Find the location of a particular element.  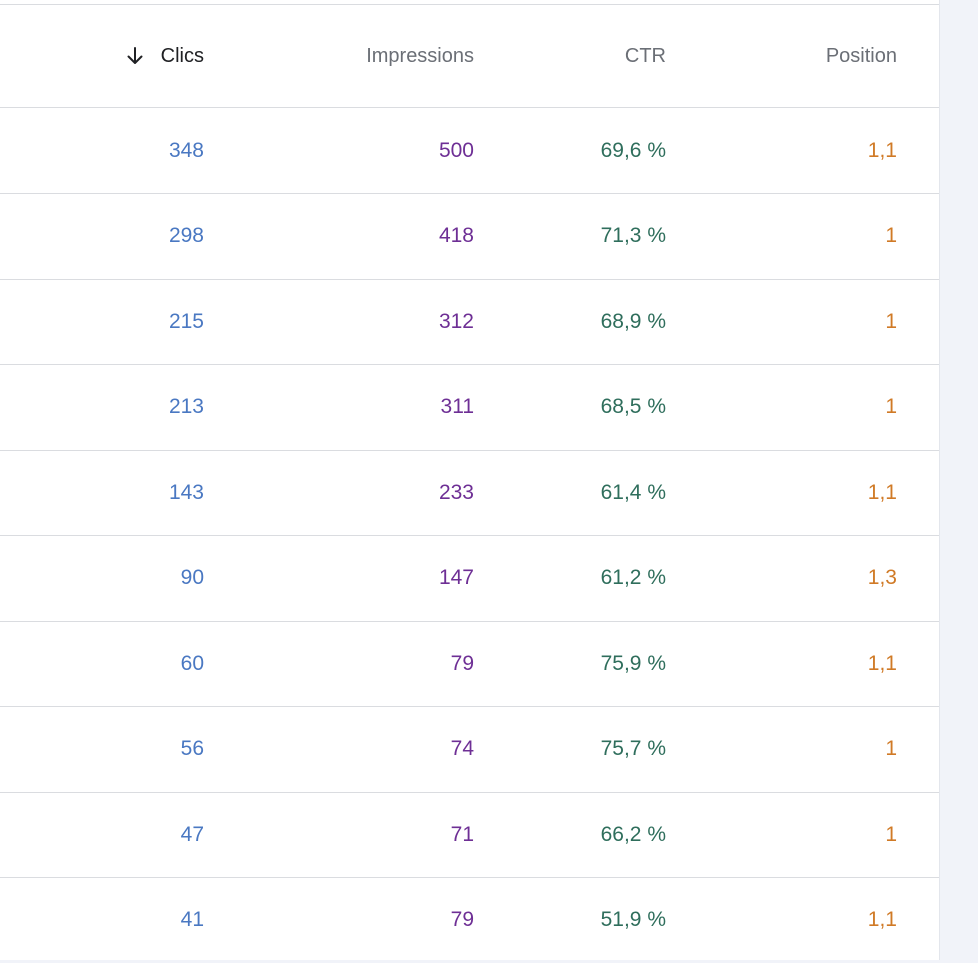

table-row: 213 311 68,5 % 1 is located at coordinates (469, 408).